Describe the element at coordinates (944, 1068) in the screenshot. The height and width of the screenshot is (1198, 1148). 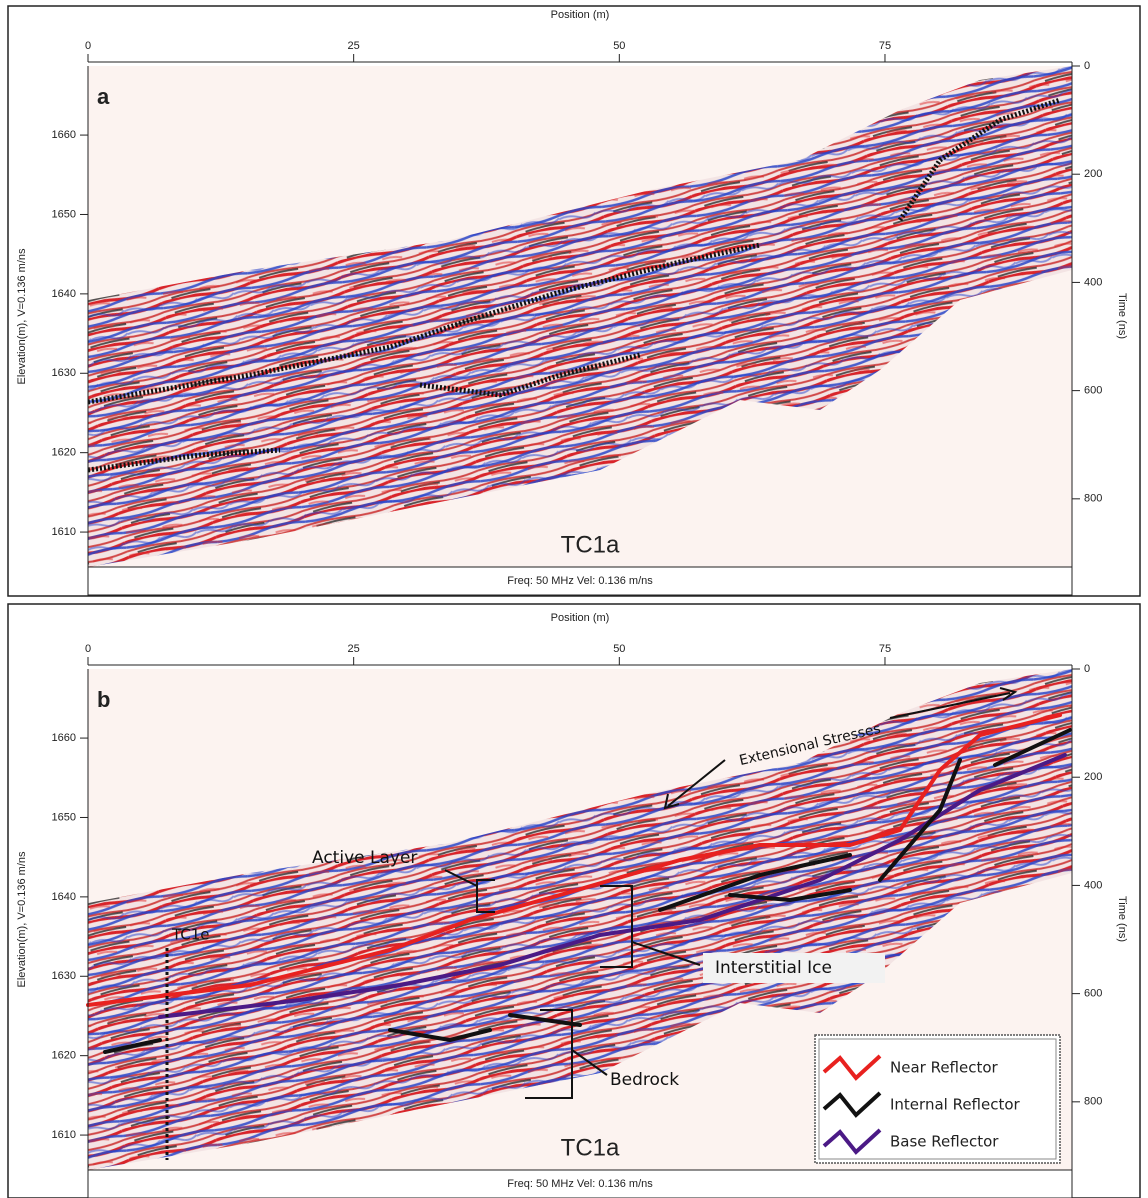
I see `legend-label: Near Reflector` at that location.